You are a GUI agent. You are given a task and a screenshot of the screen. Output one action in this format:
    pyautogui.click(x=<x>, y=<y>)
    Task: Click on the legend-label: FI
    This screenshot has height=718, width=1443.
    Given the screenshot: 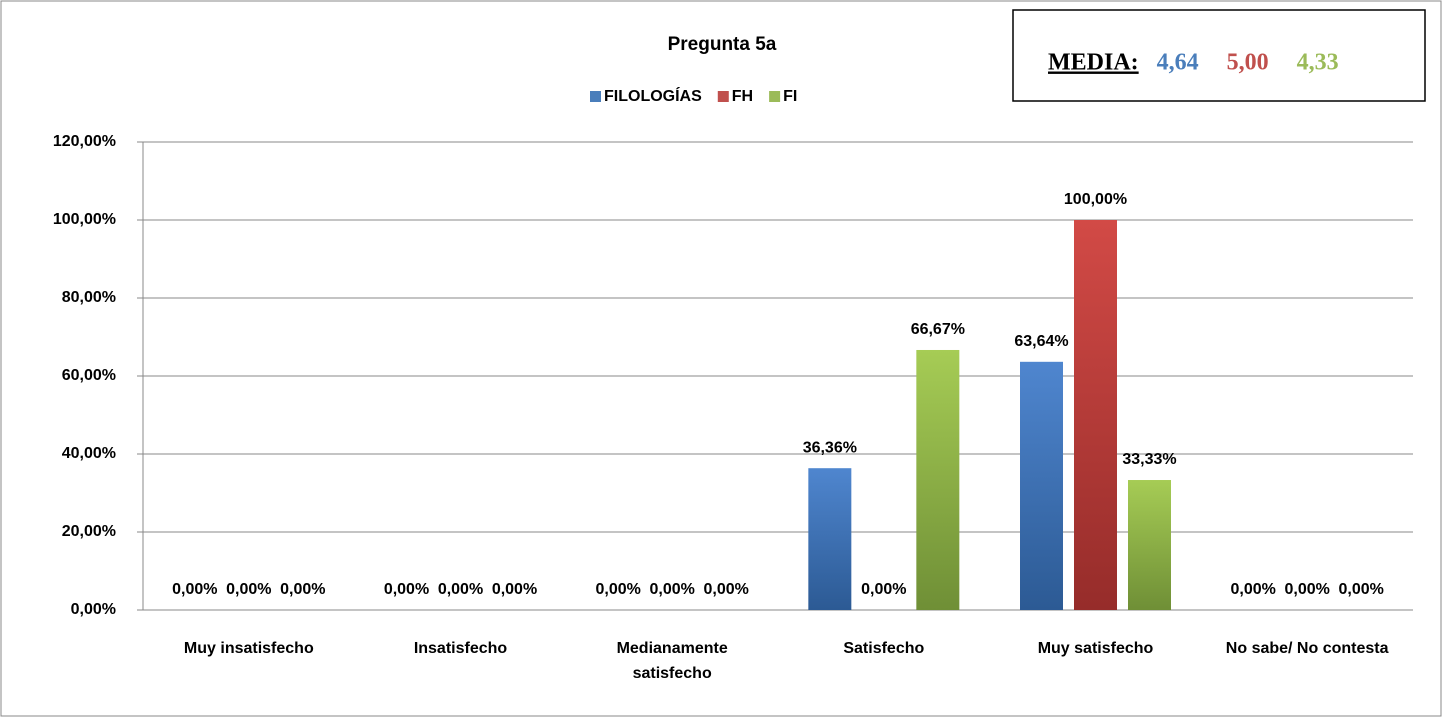 What is the action you would take?
    pyautogui.click(x=790, y=96)
    